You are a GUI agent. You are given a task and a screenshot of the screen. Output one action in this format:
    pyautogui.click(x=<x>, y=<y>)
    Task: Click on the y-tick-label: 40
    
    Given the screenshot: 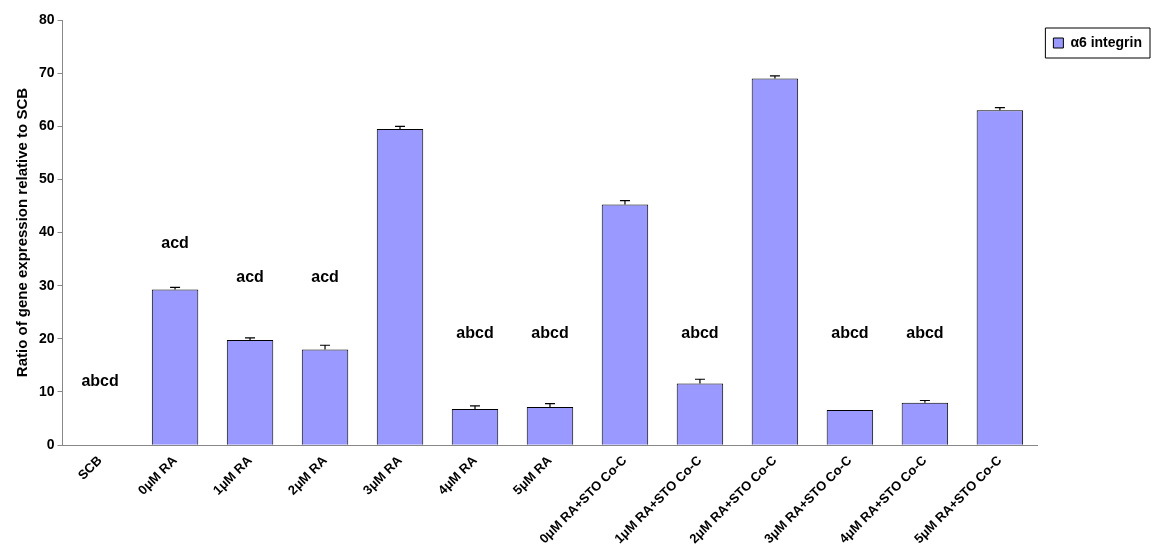 What is the action you would take?
    pyautogui.click(x=46, y=231)
    